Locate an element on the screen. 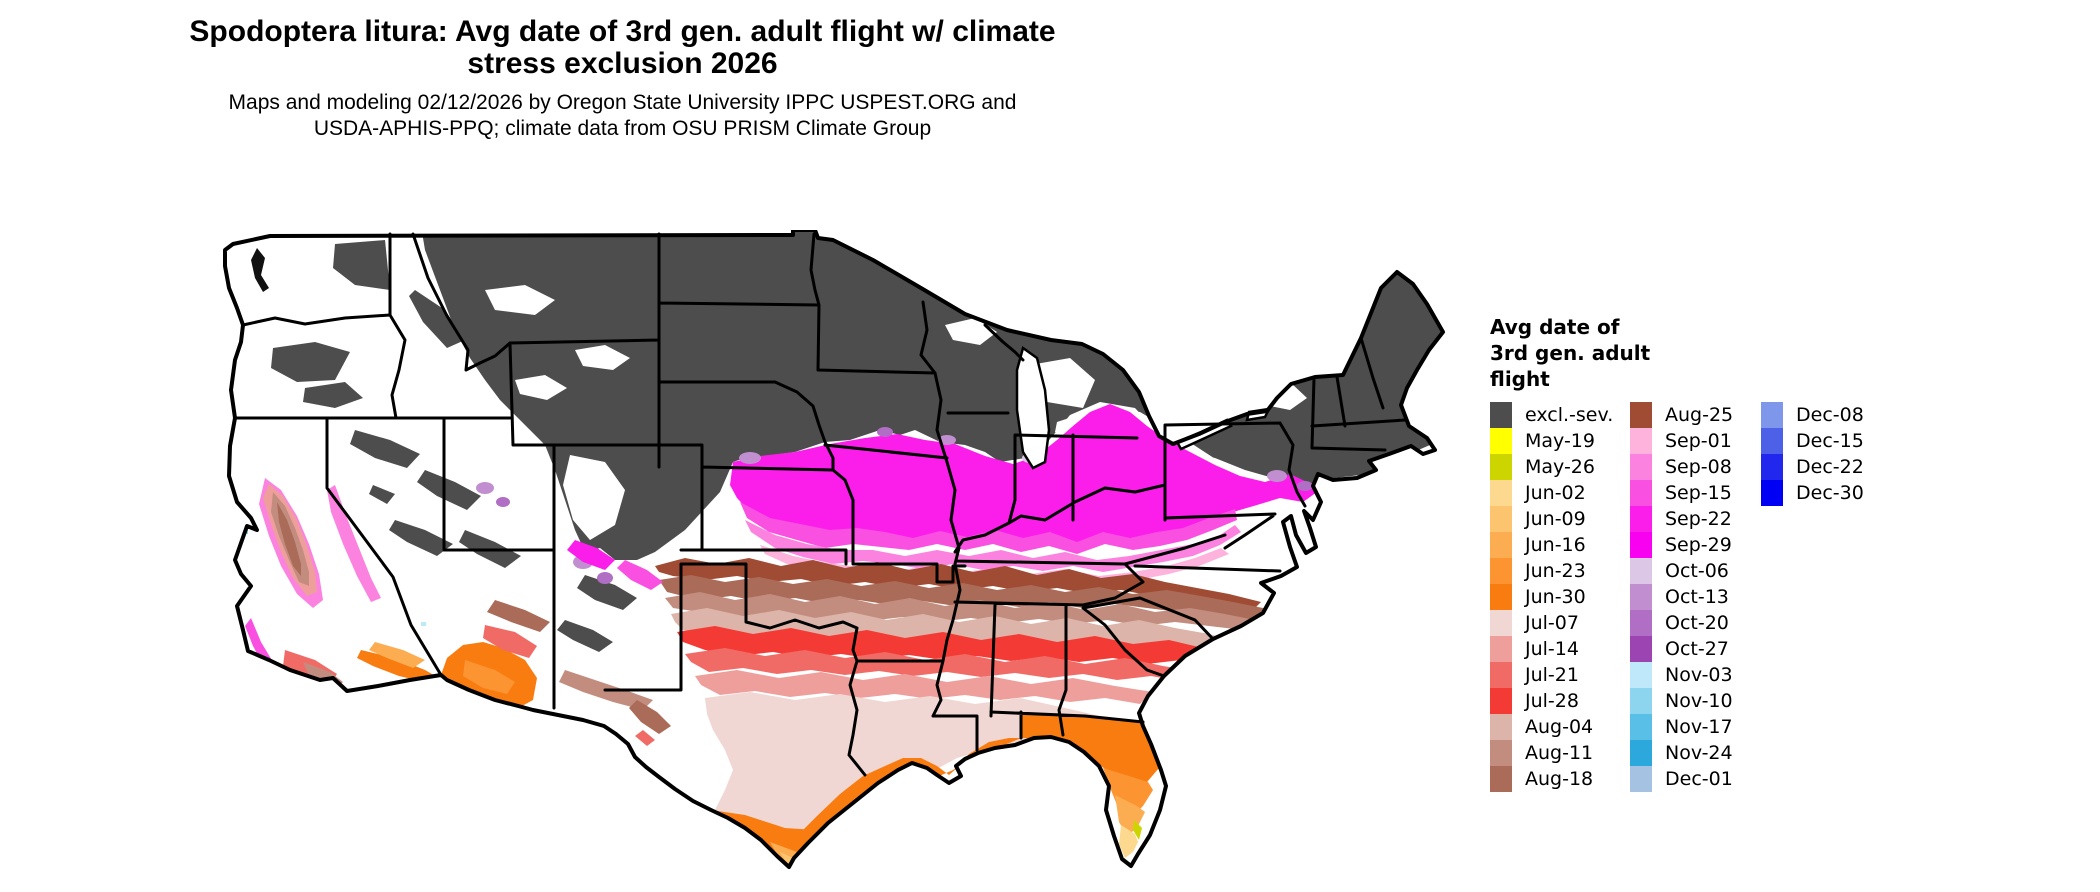  legend-item-label: Oct-13 is located at coordinates (1697, 597).